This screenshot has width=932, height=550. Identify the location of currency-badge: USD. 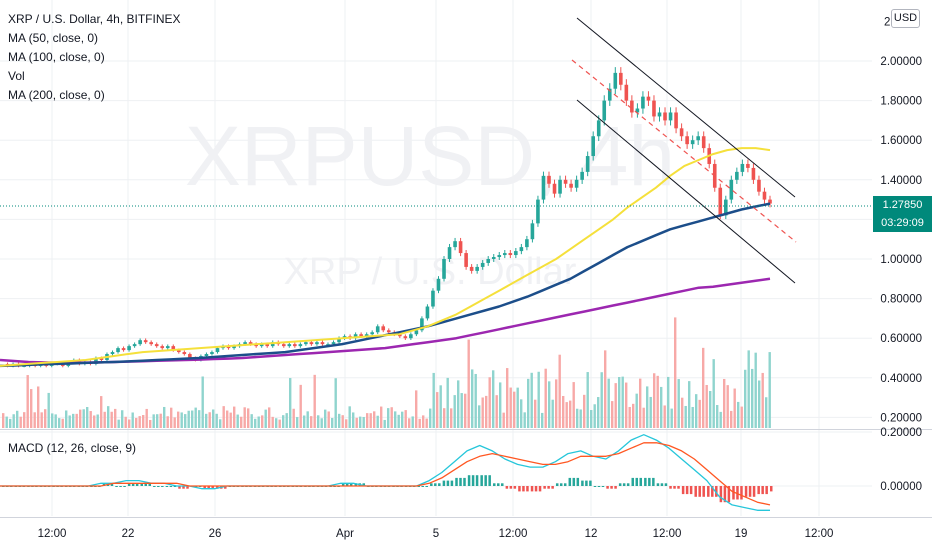
(905, 18).